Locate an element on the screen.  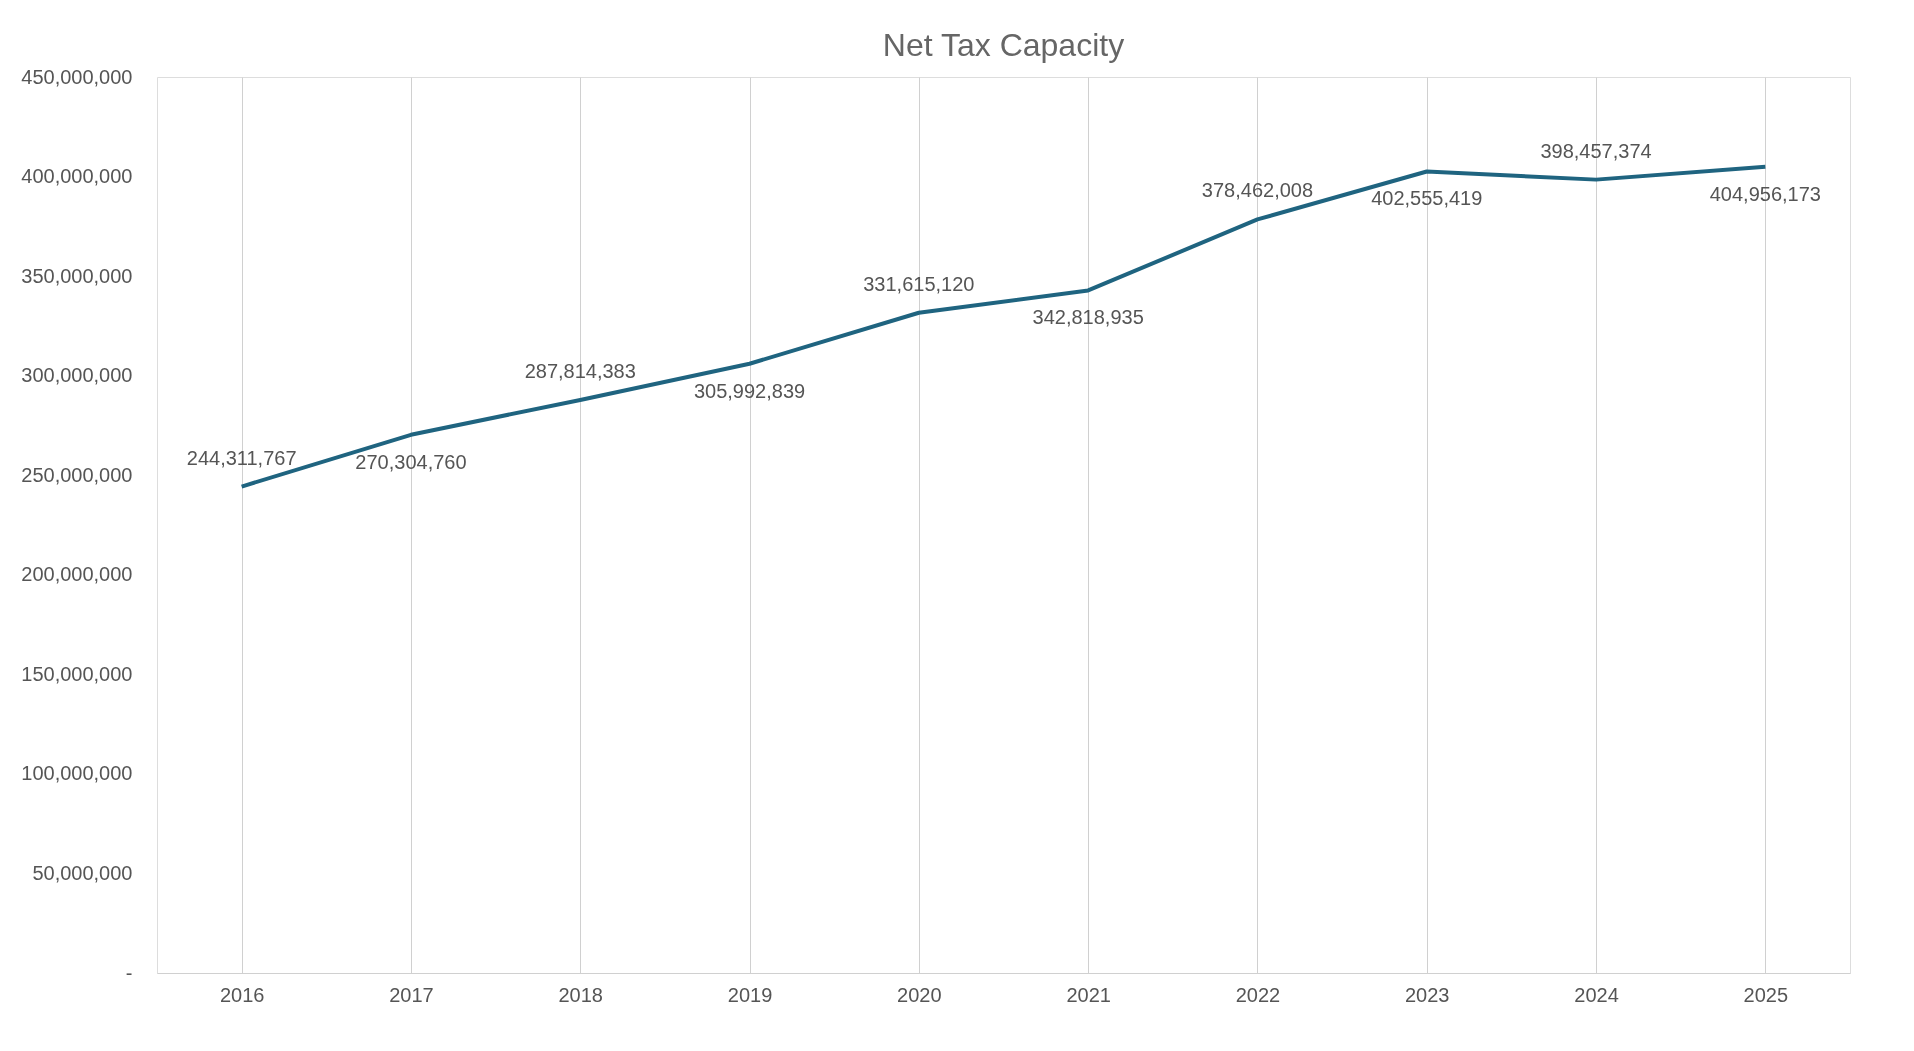
data-label: 402,555,419 is located at coordinates (1427, 198).